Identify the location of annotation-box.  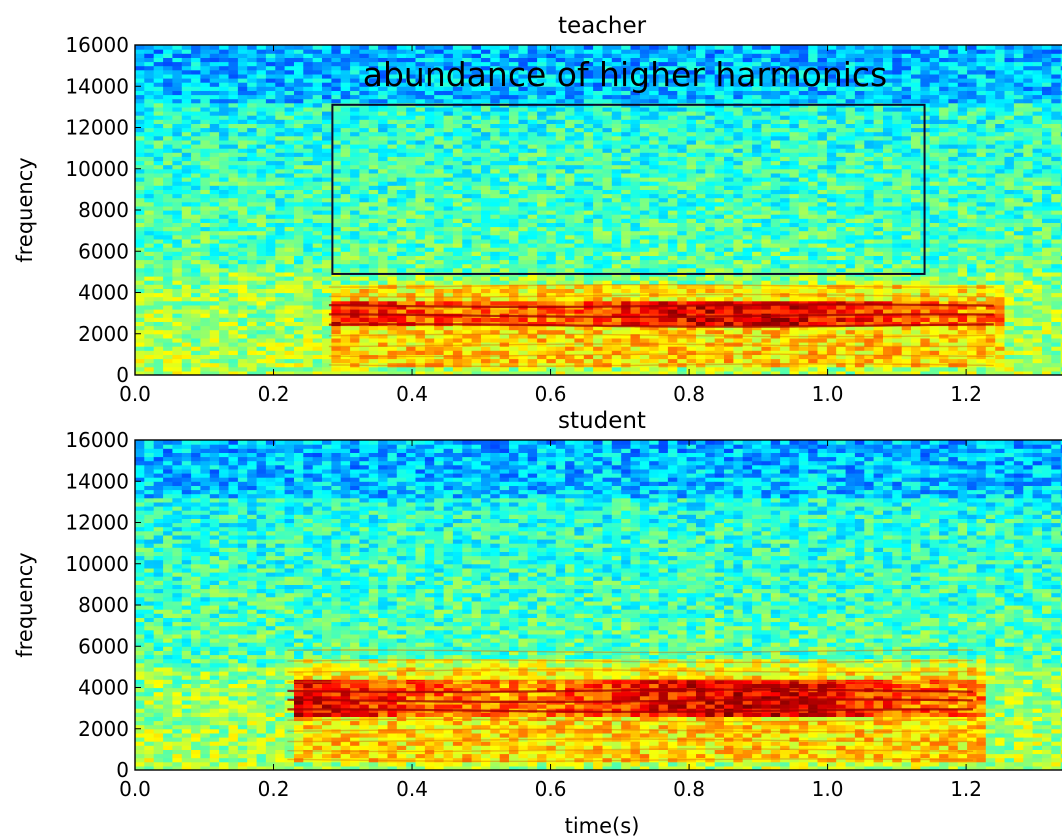
(628, 189).